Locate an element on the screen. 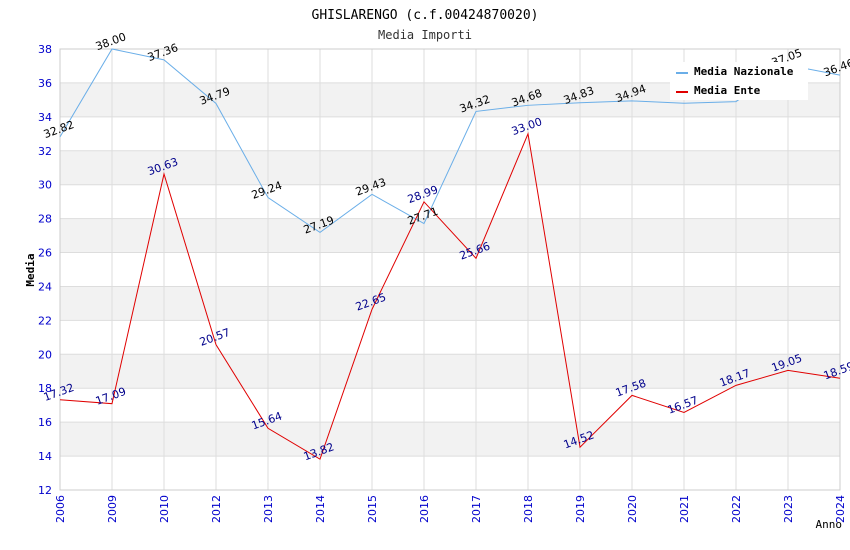  y-tick-label: 30 is located at coordinates (45, 185).